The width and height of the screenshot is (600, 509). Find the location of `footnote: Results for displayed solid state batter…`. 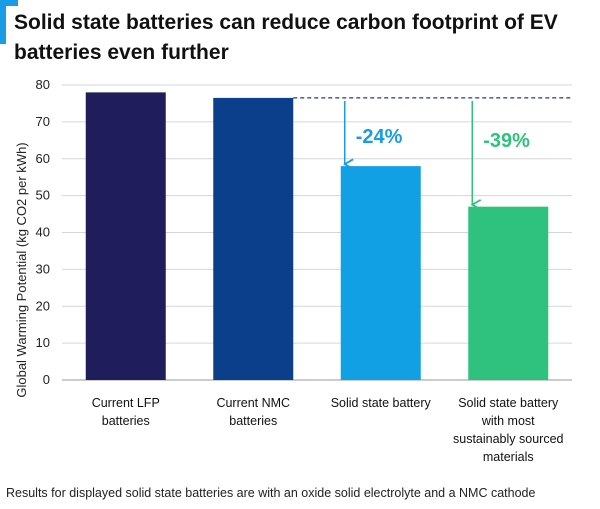

footnote: Results for displayed solid state batter… is located at coordinates (271, 493).